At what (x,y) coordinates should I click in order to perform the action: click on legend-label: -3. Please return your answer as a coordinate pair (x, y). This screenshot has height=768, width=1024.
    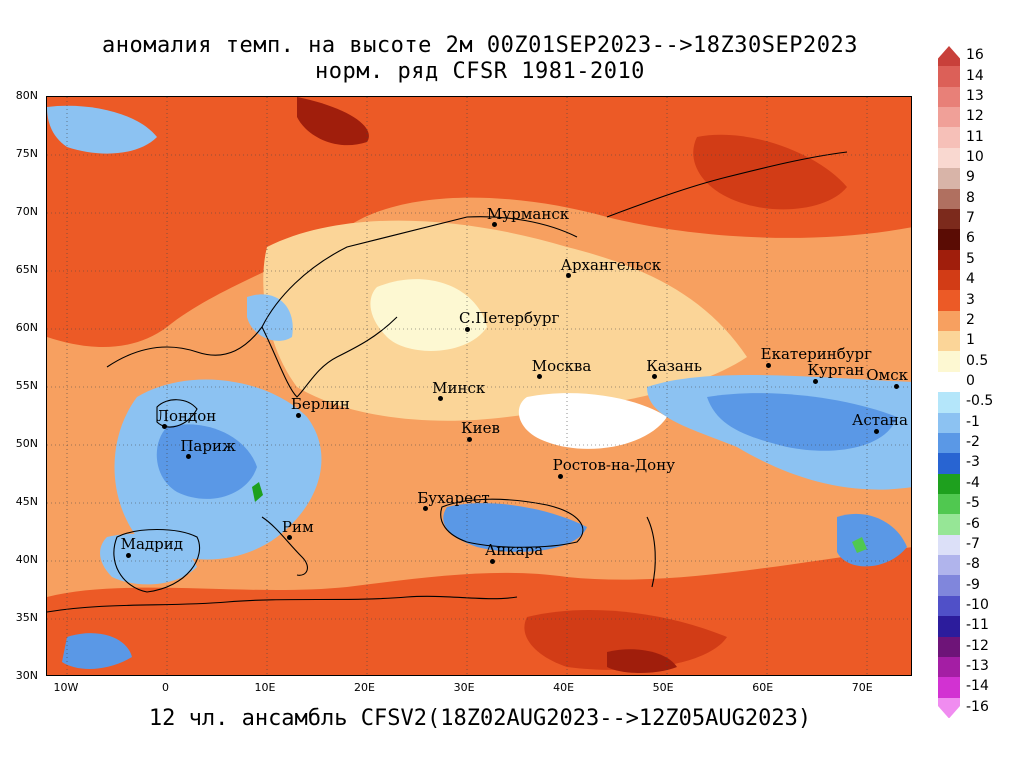
    Looking at the image, I should click on (973, 462).